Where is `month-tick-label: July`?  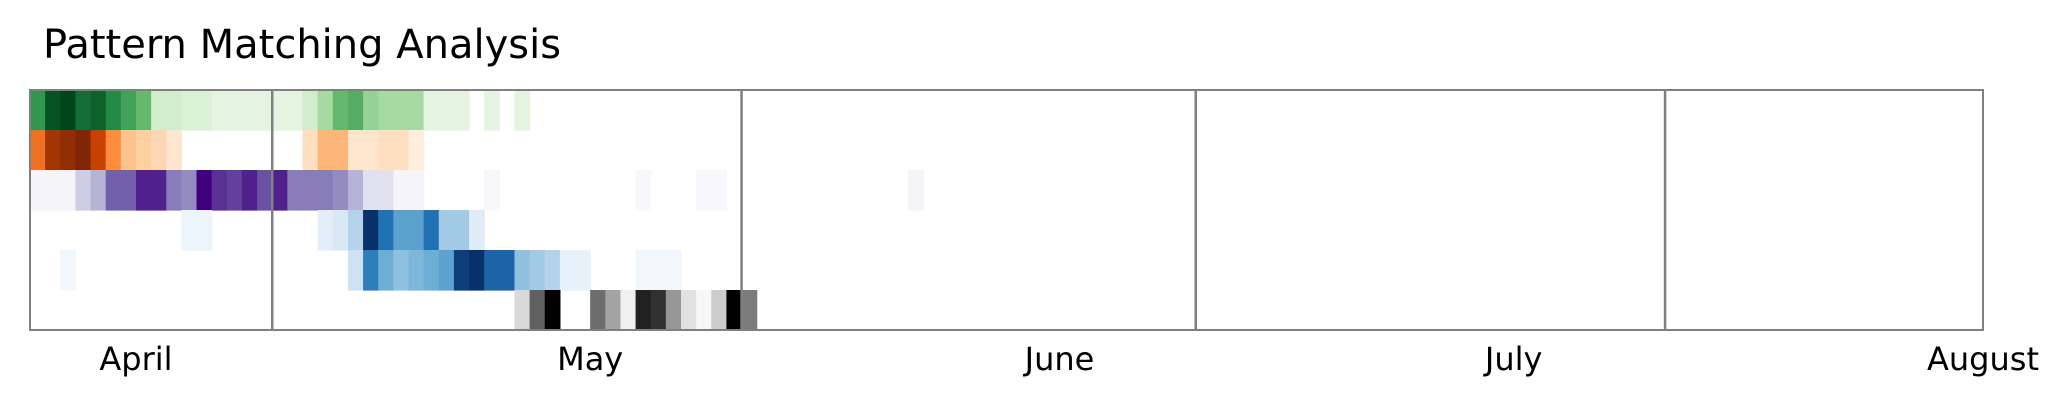
month-tick-label: July is located at coordinates (1513, 359).